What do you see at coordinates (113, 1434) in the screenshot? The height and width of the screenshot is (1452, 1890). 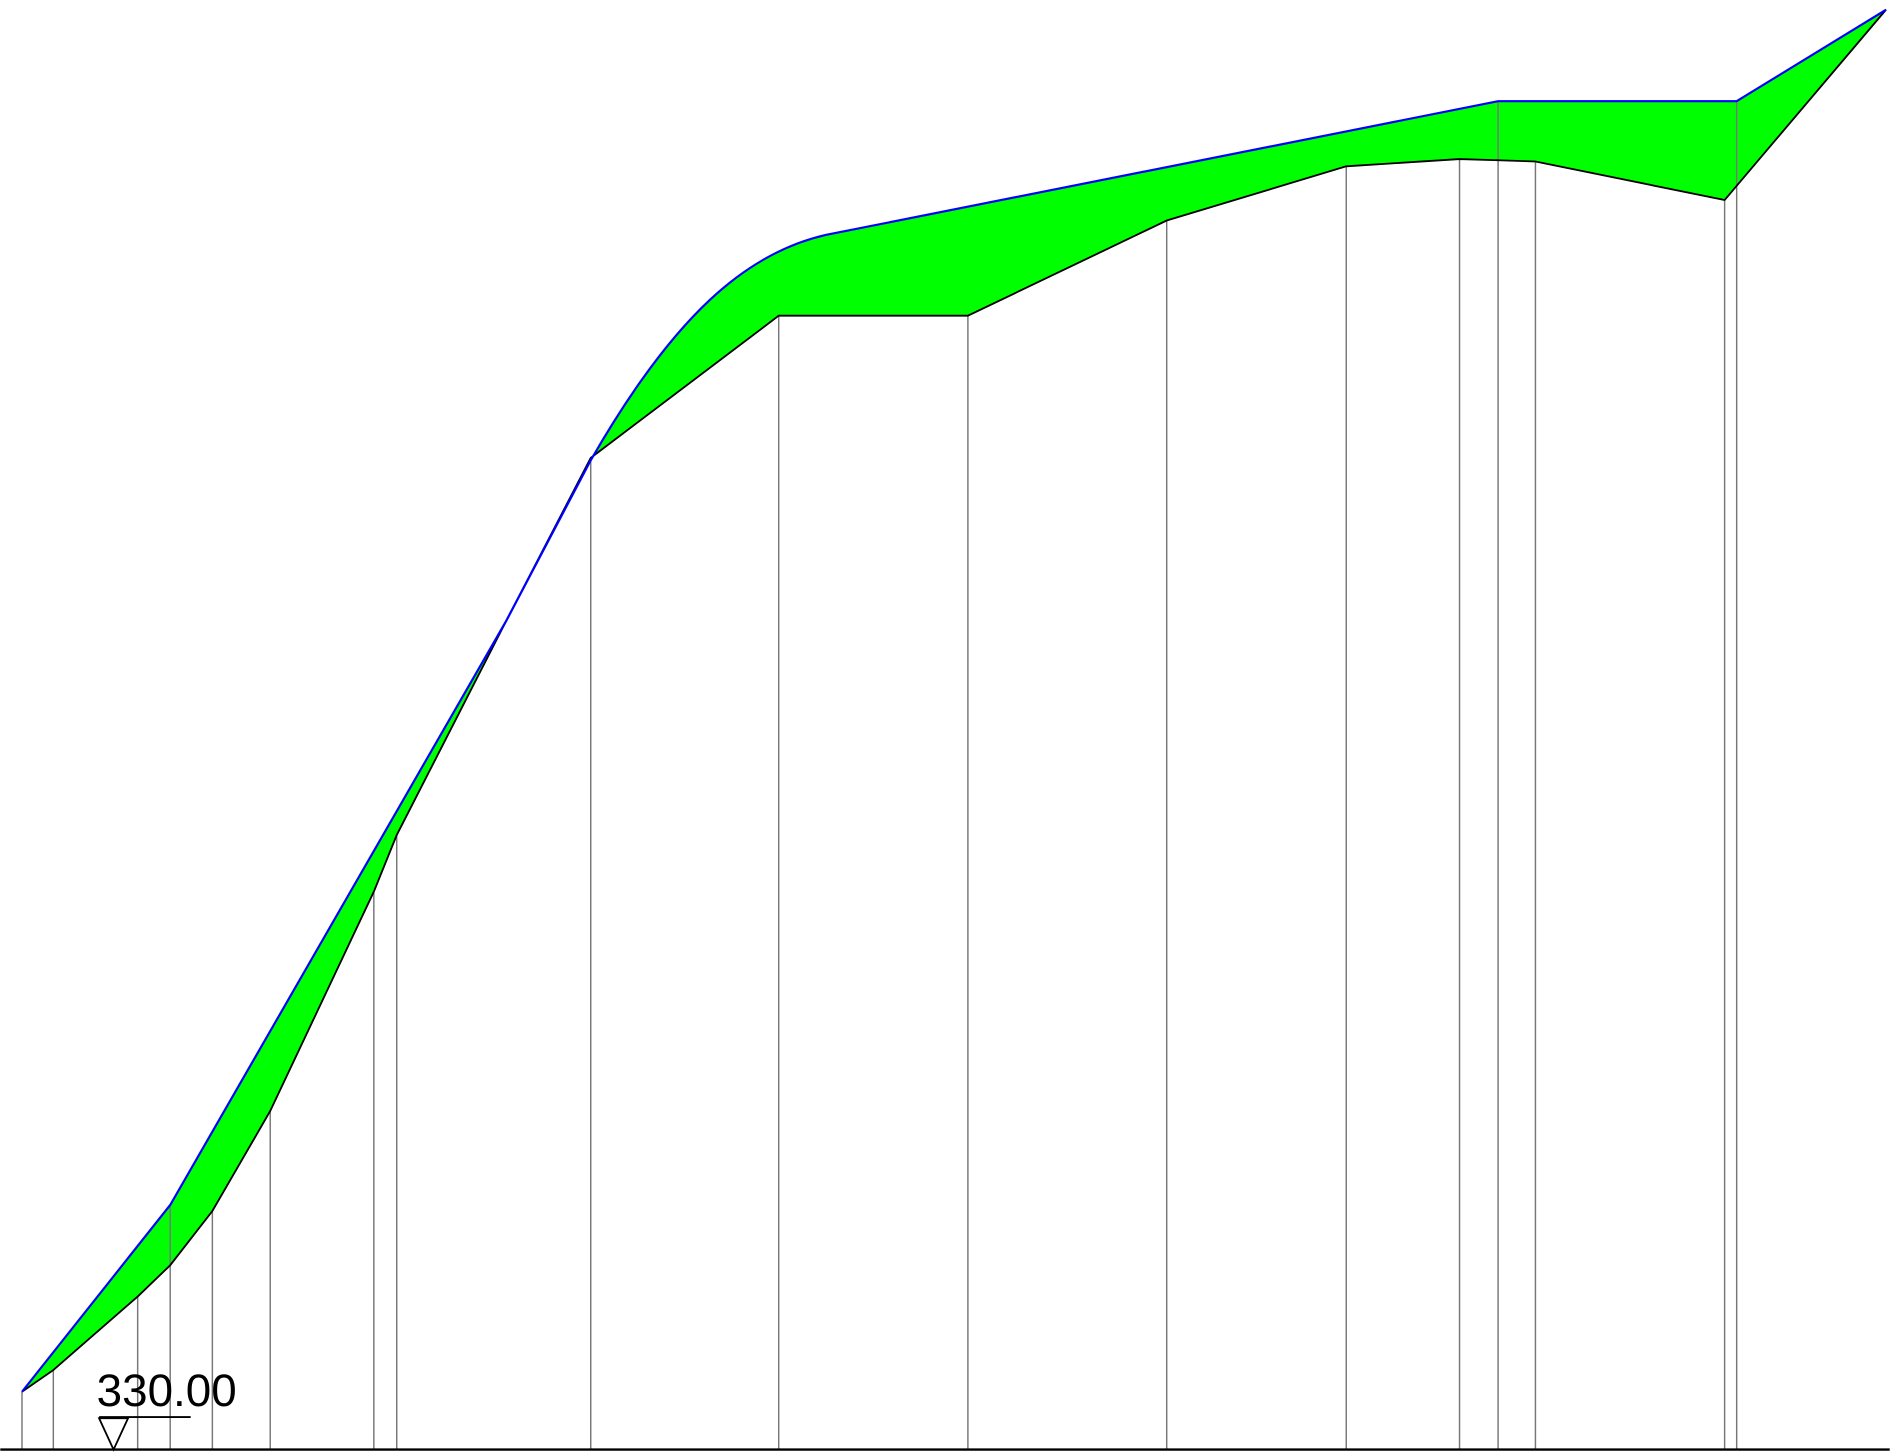 I see `elevation-marker` at bounding box center [113, 1434].